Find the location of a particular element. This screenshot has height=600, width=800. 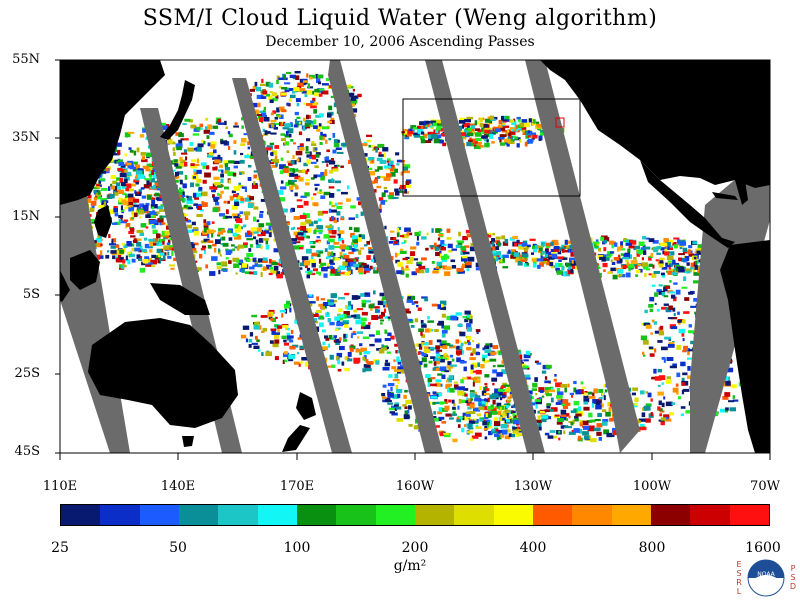

colorbar-swatch is located at coordinates (316, 515).